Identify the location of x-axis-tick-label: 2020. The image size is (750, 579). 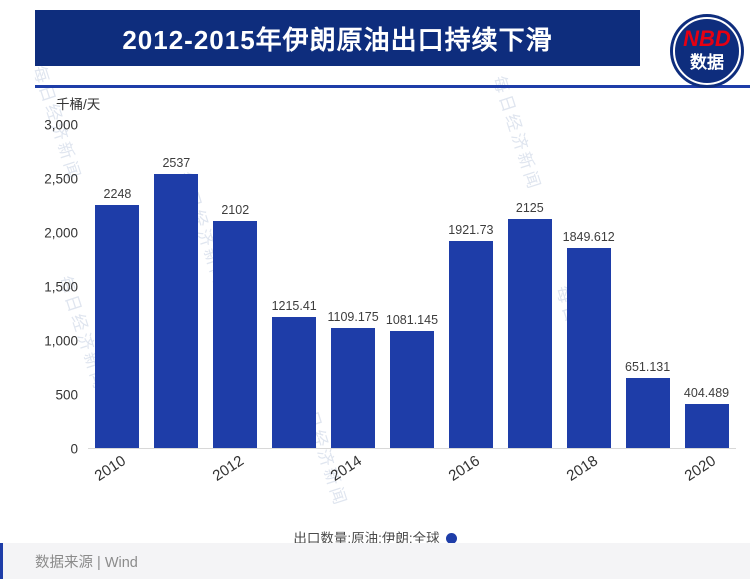
(700, 468).